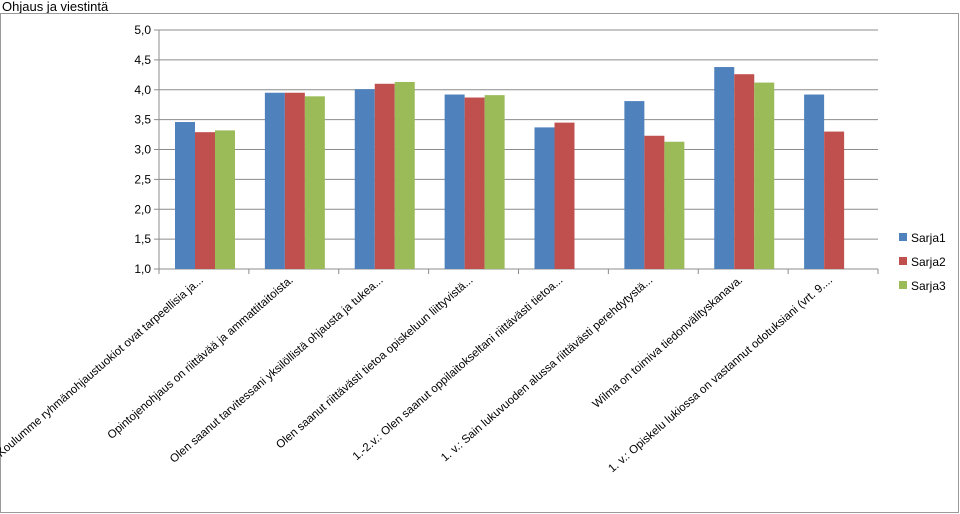 Image resolution: width=960 pixels, height=514 pixels. Describe the element at coordinates (142, 239) in the screenshot. I see `y-tick-label: 1,5` at that location.